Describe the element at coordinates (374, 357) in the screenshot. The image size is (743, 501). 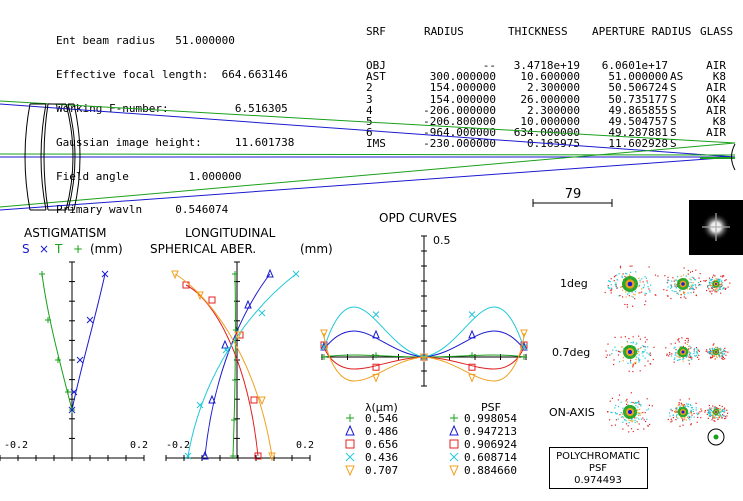
I see `opd-curve-left` at that location.